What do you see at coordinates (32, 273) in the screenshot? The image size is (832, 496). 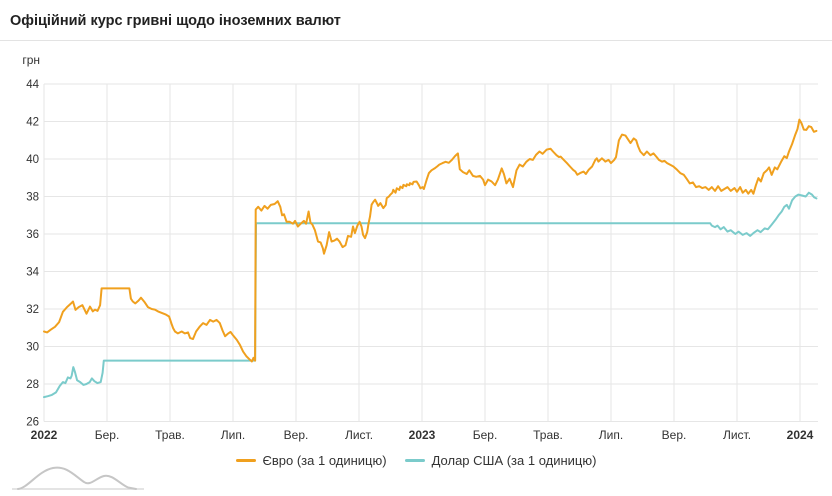 I see `y-axis-label: 34` at bounding box center [32, 273].